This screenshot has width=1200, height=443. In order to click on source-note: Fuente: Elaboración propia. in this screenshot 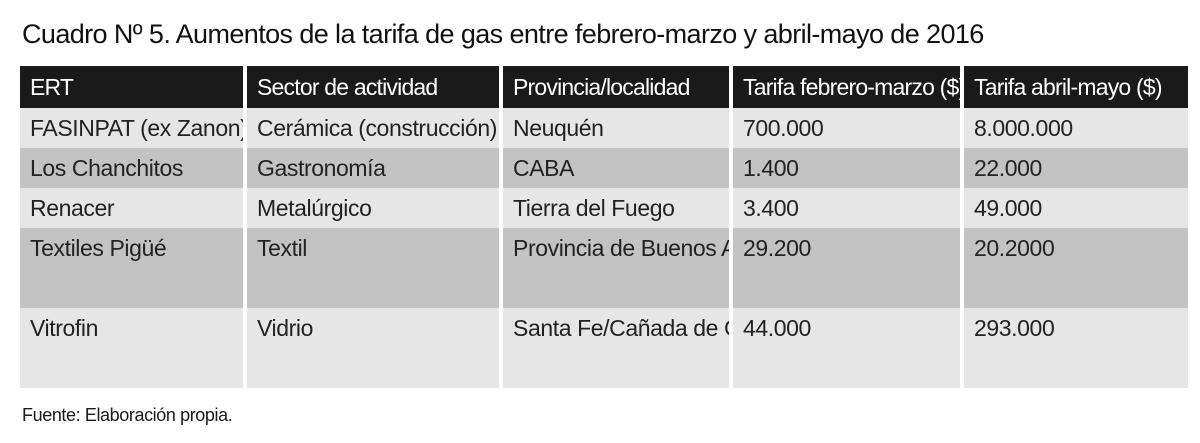, I will do `click(127, 415)`.